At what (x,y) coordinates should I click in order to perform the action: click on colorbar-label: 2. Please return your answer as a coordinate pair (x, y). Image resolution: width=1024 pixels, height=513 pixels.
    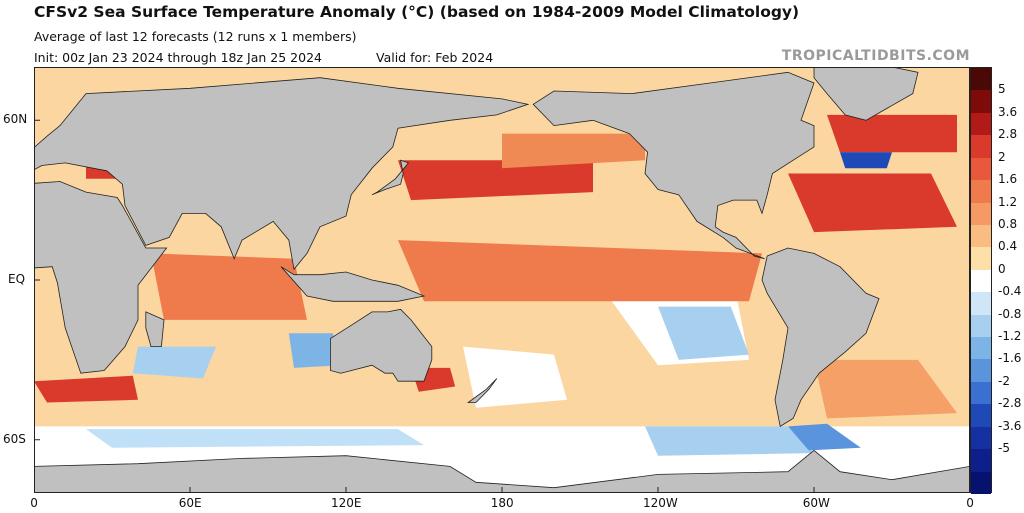
    Looking at the image, I should click on (1002, 156).